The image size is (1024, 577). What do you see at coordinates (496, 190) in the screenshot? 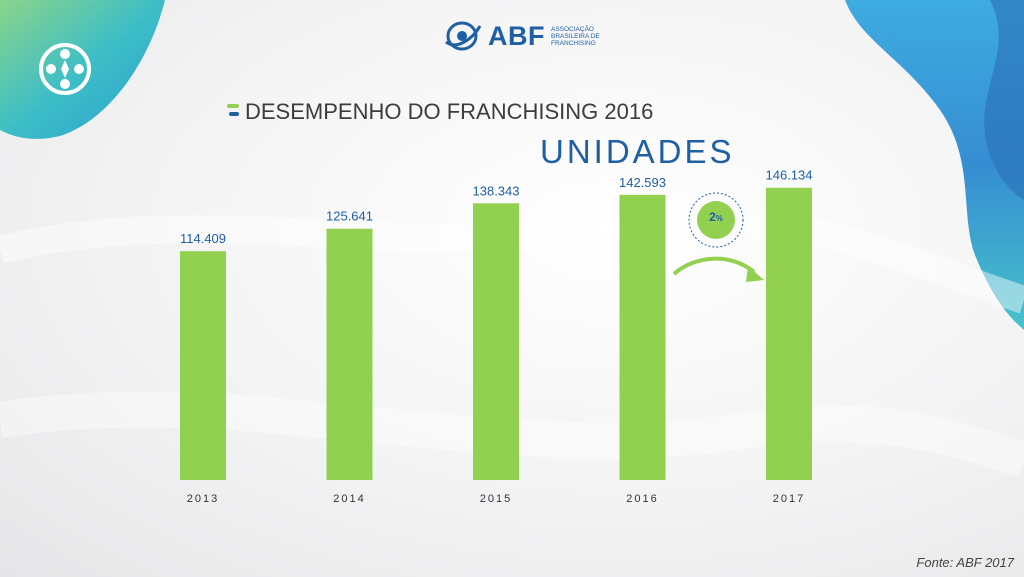
I see `value-label-2015: 138.343` at bounding box center [496, 190].